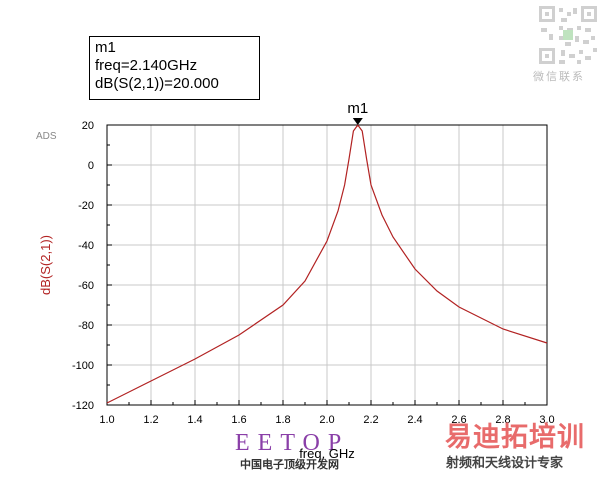 The width and height of the screenshot is (604, 480). I want to click on y-tick-label: 20, so click(88, 126).